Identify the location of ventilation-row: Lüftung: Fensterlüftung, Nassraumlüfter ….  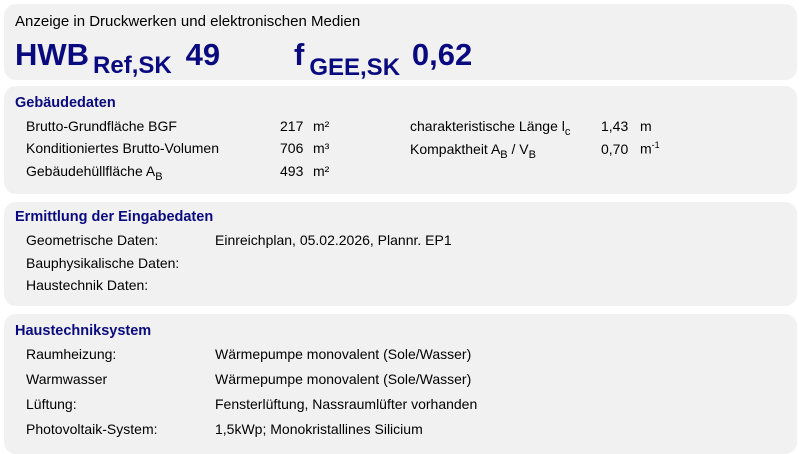
(251, 404).